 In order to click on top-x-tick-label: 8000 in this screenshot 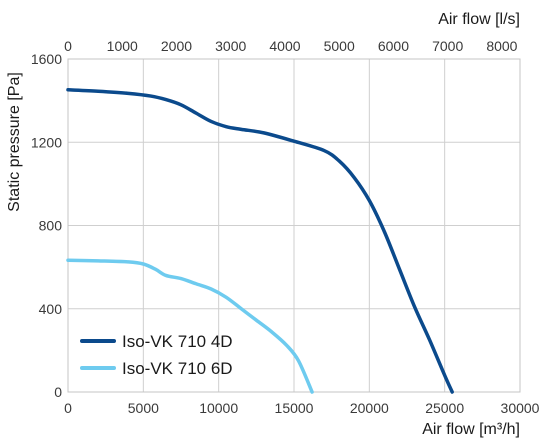, I will do `click(501, 46)`.